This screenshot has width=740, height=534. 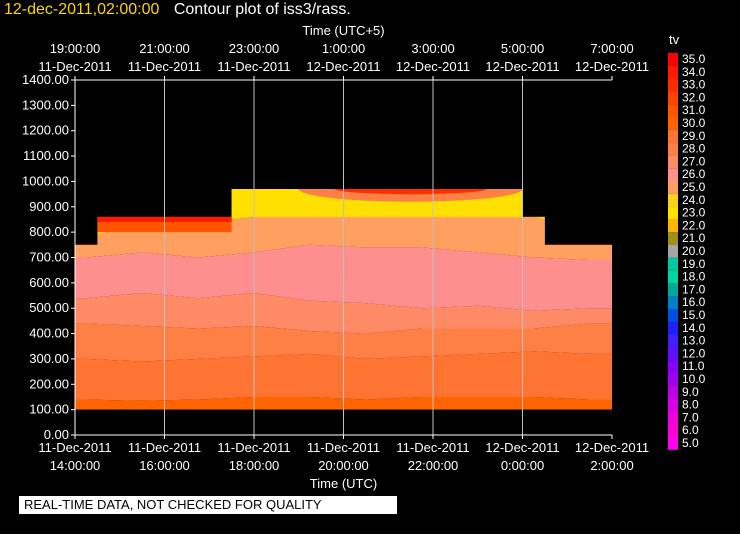 I want to click on colorbar-level-label: 30.0, so click(x=694, y=123).